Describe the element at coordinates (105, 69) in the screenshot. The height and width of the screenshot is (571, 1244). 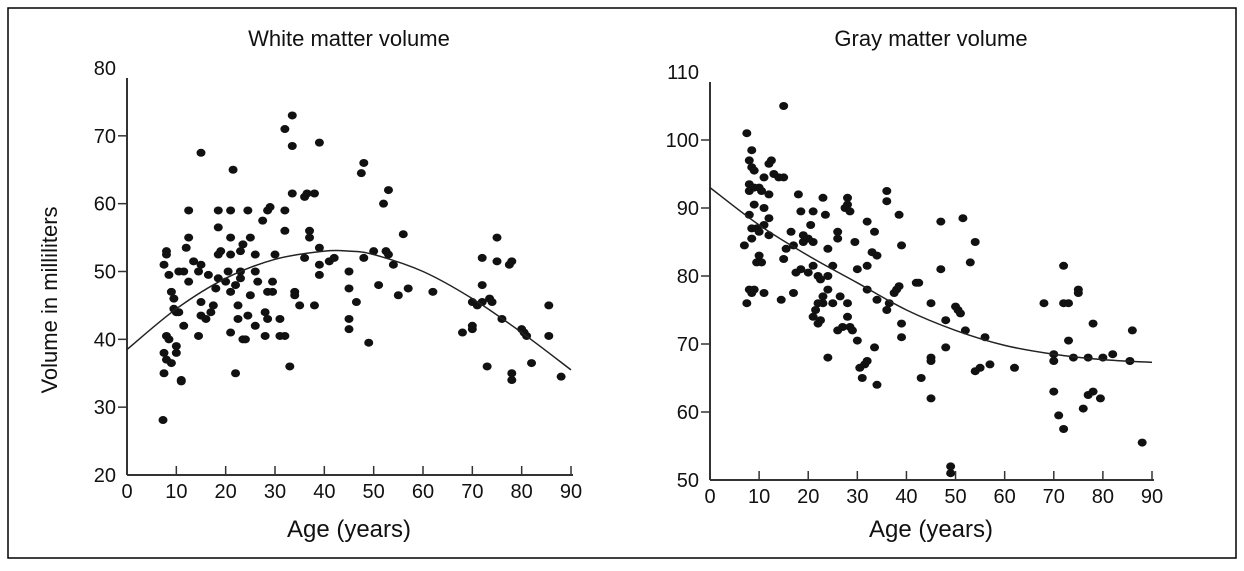
I see `y-tick-label: 80` at that location.